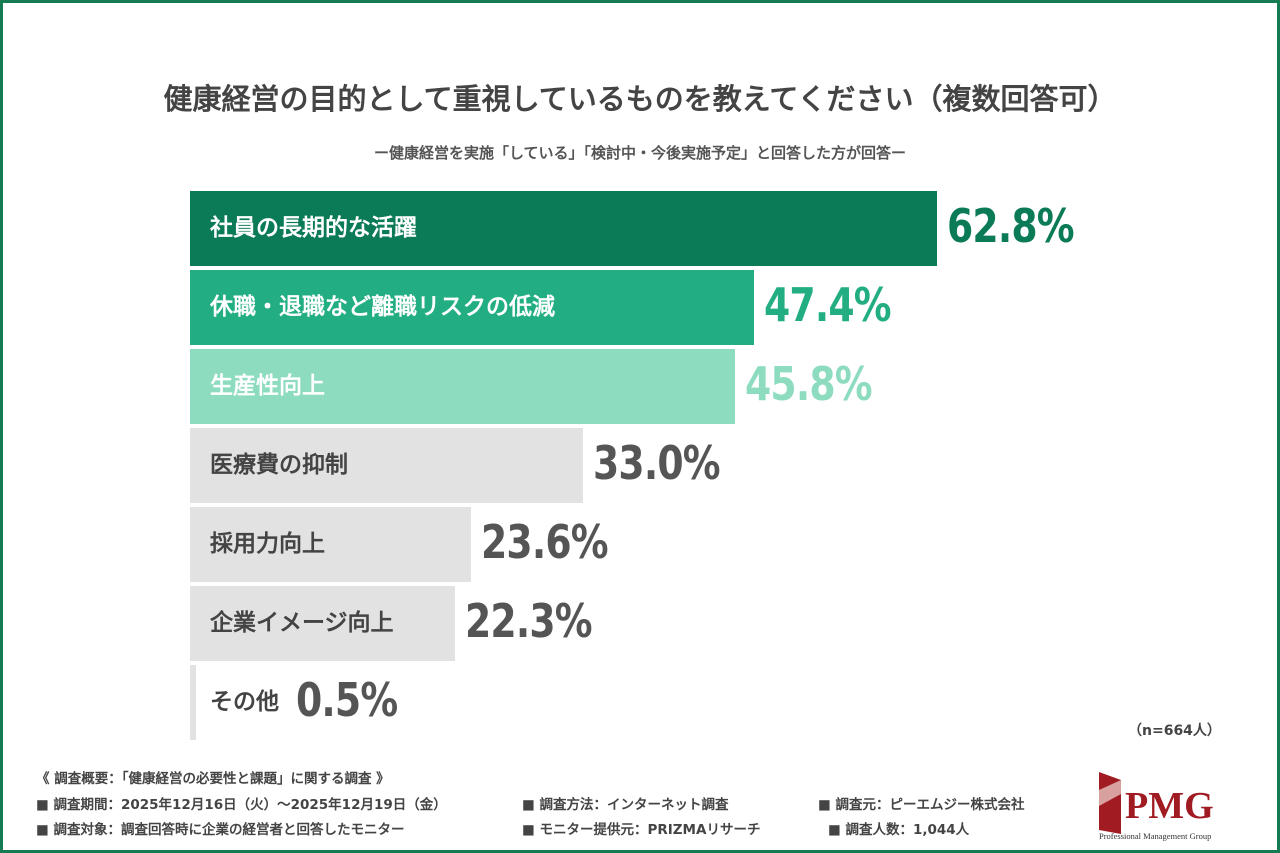 This screenshot has width=1280, height=853. Describe the element at coordinates (640, 153) in the screenshot. I see `chart-subtitle: ー健康経営を実施「している」「検討中・今後実施予定」と回答した方が回答ー` at that location.